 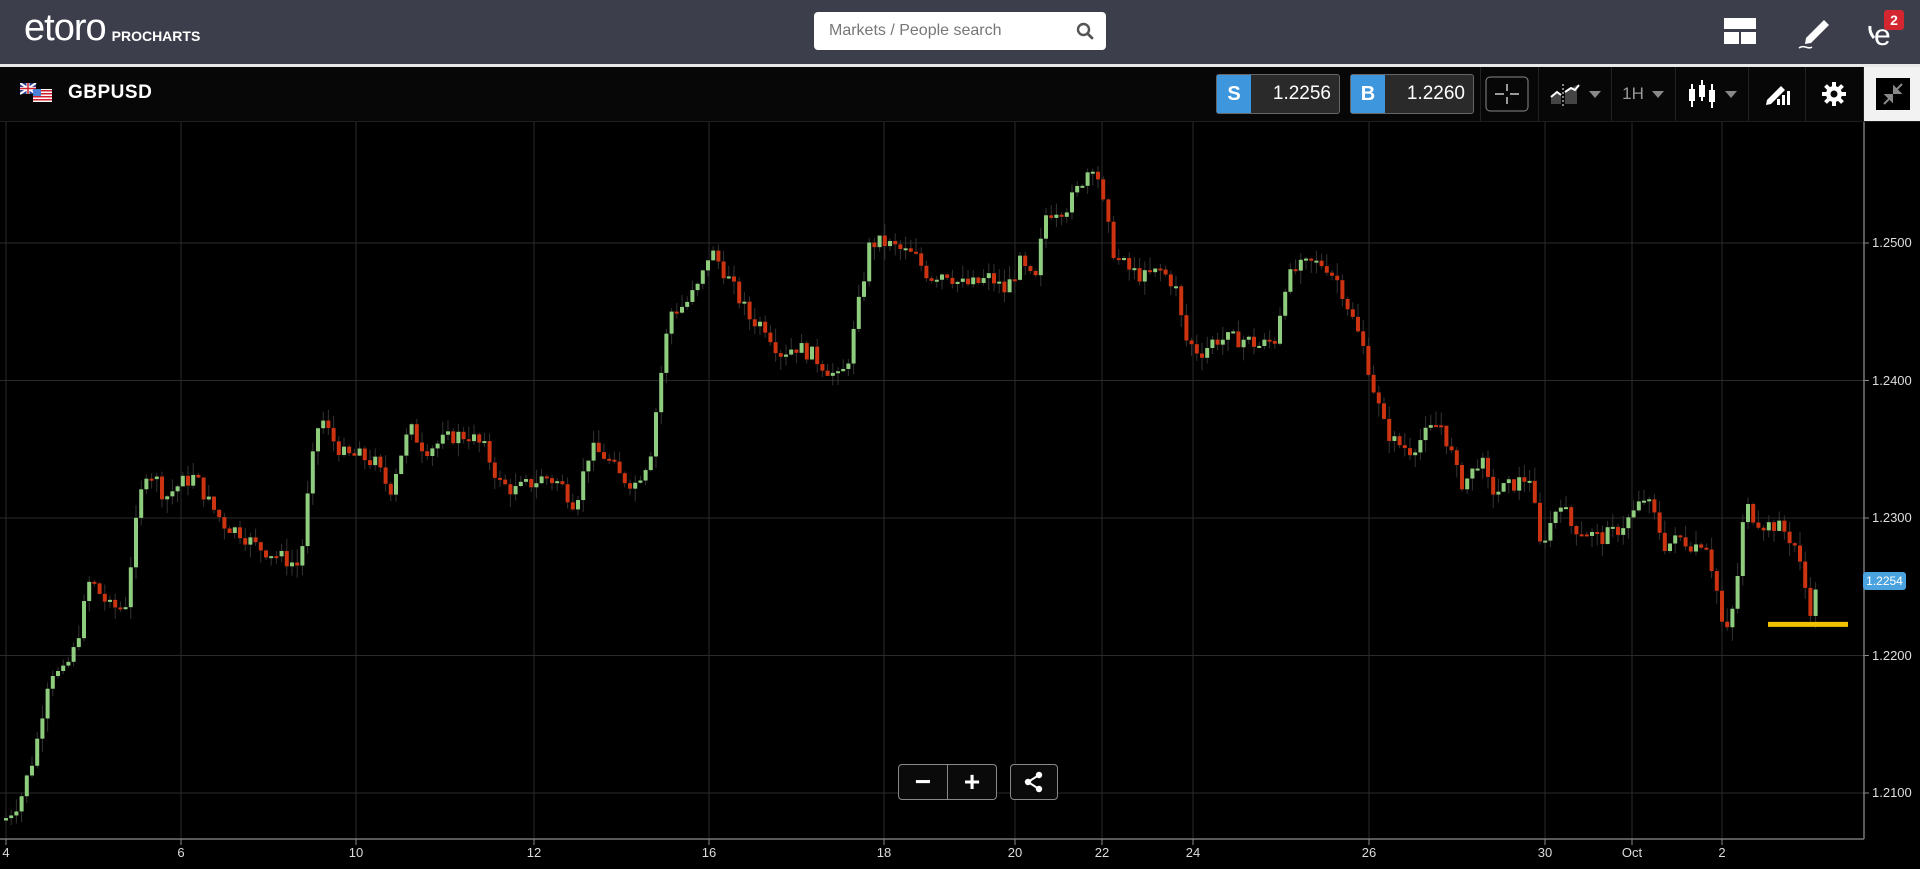 I want to click on time-tick-label: 16, so click(x=709, y=852).